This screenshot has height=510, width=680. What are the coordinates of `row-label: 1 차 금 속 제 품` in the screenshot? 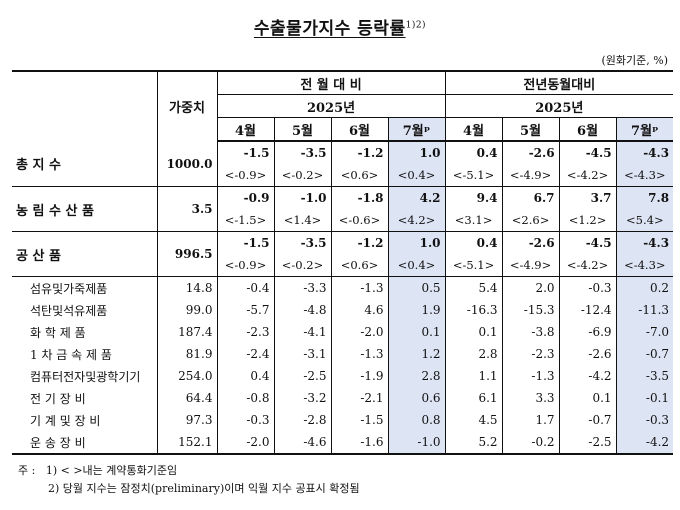 It's located at (71, 354).